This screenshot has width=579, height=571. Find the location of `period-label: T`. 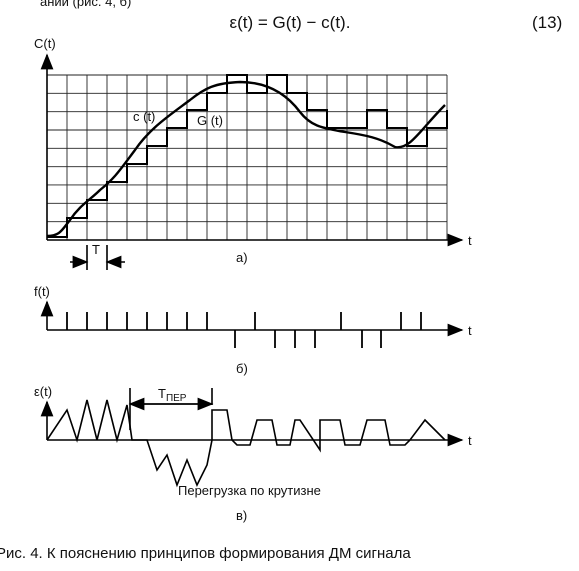

period-label: T is located at coordinates (96, 249).